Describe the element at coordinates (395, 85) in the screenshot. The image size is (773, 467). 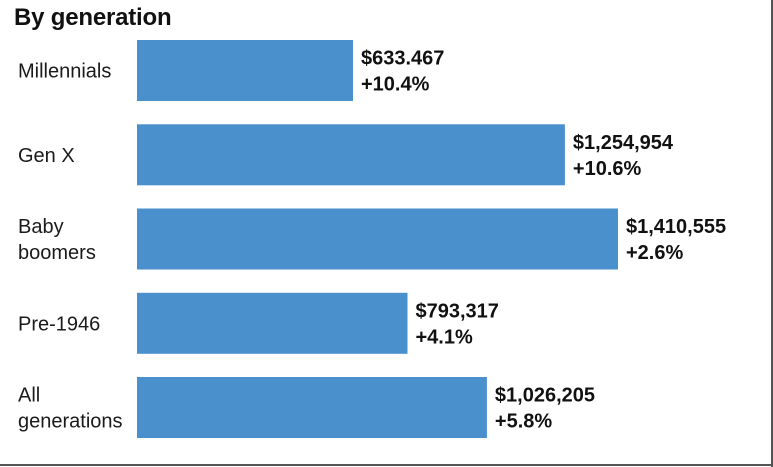
I see `change-label-0: +10.4%` at that location.